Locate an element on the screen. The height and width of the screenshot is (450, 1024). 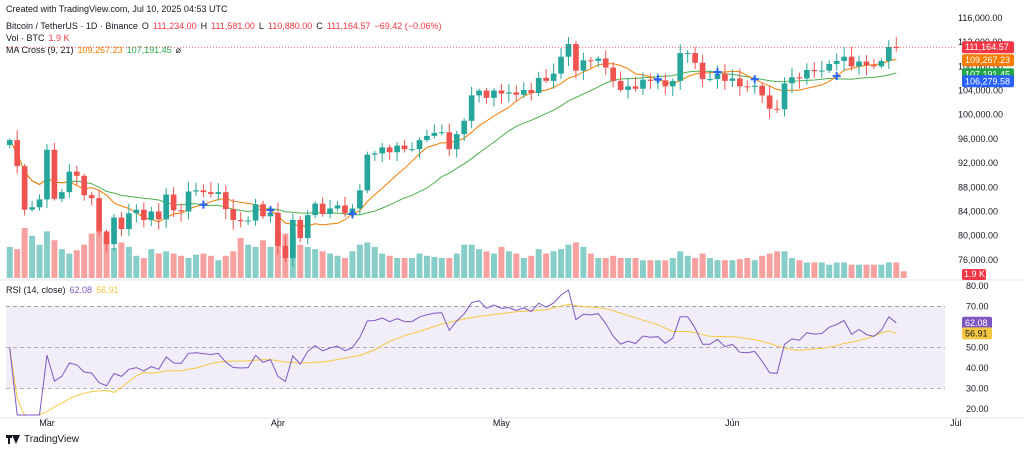
ma-slow-value: 107,191.45 is located at coordinates (149, 50).